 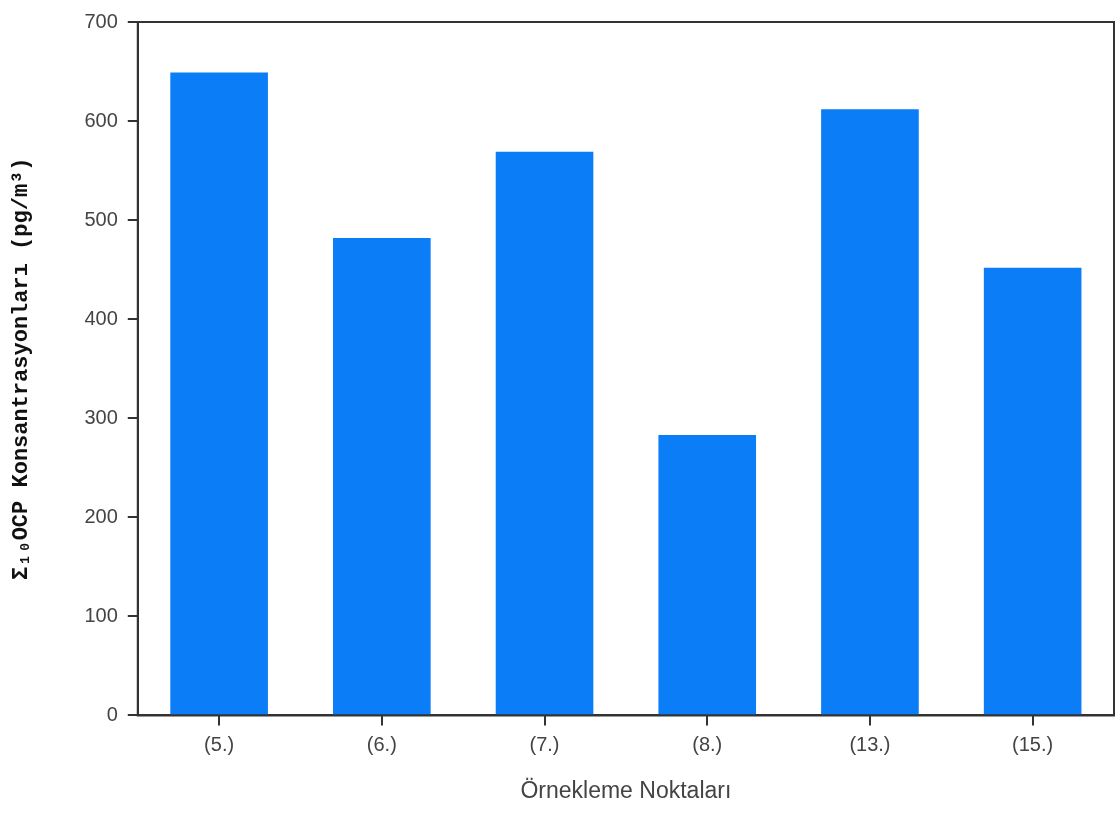 What do you see at coordinates (381, 743) in the screenshot?
I see `x-tick-label: (6.)` at bounding box center [381, 743].